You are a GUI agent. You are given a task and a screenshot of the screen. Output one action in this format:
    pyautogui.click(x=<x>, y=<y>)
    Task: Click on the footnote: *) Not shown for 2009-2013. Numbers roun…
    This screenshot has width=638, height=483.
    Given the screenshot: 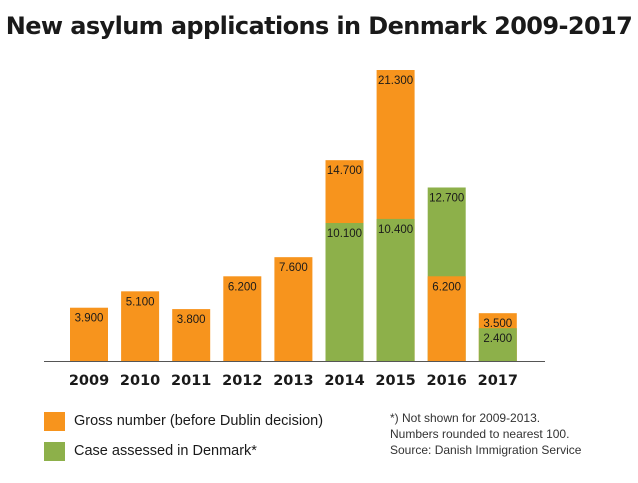 What is the action you would take?
    pyautogui.click(x=485, y=434)
    